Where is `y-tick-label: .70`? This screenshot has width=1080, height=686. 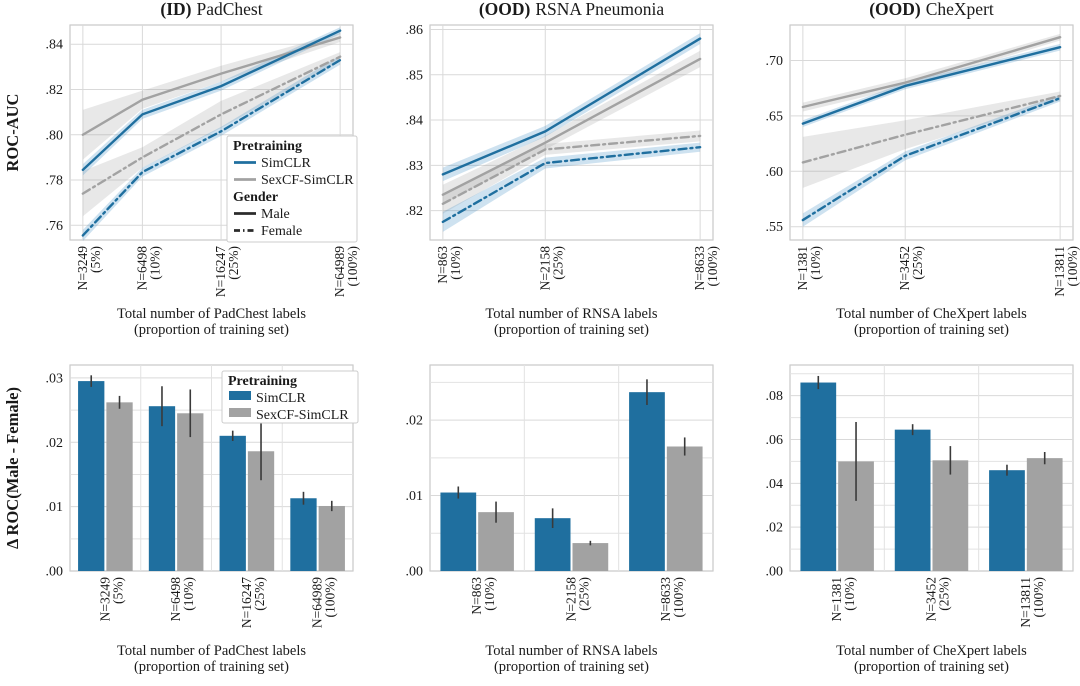 y-tick-label: .70 is located at coordinates (775, 61).